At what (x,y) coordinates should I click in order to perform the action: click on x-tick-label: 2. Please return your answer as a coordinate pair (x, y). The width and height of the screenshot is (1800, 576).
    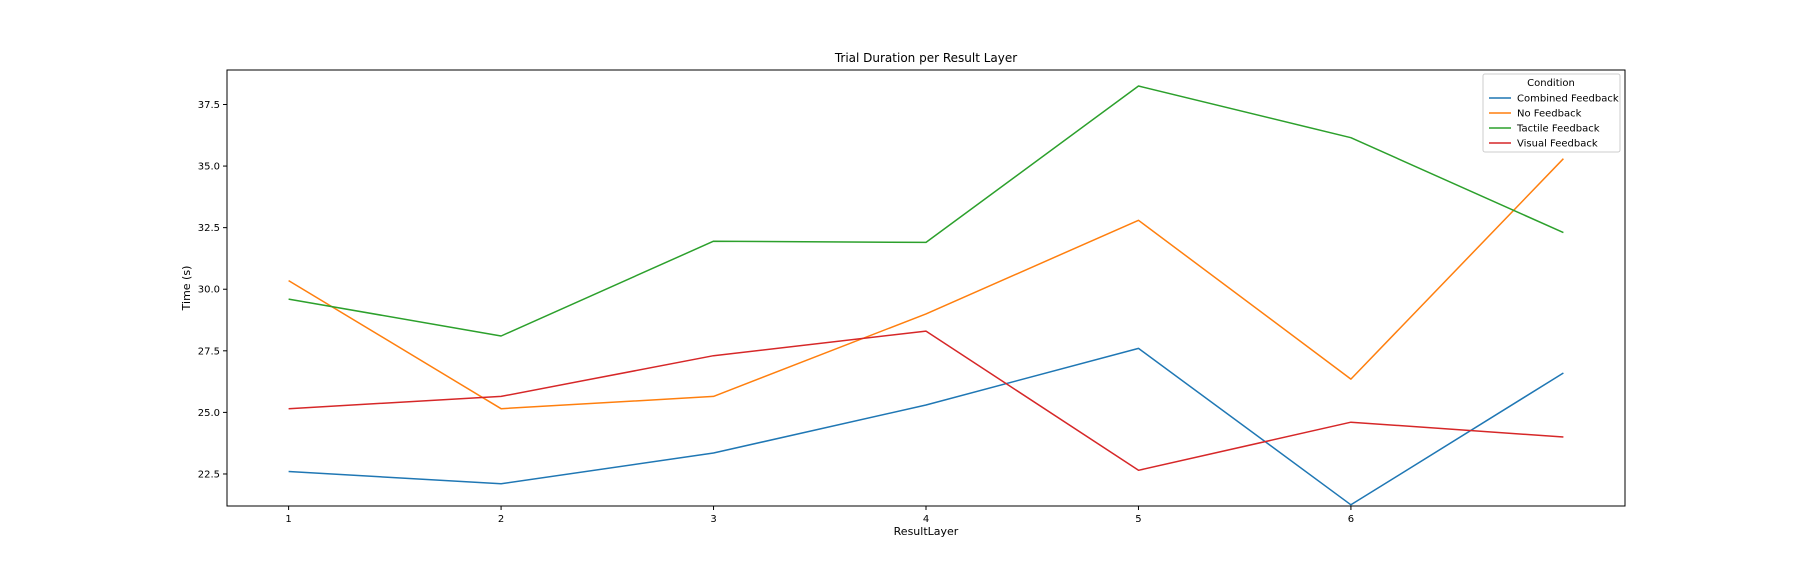
    Looking at the image, I should click on (501, 519).